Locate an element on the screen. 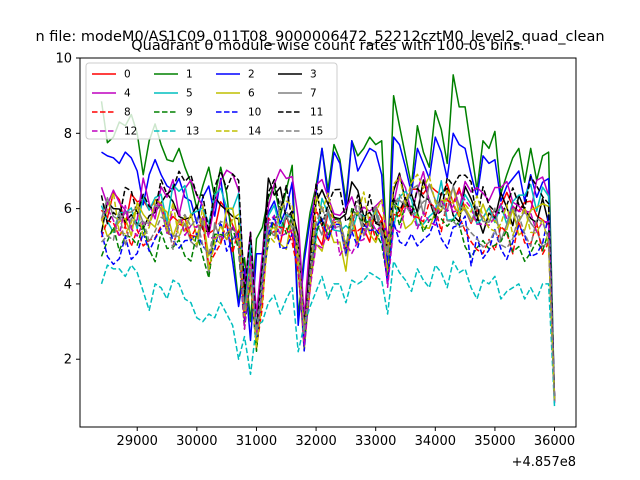  x-tick-label: 34000 is located at coordinates (435, 441).